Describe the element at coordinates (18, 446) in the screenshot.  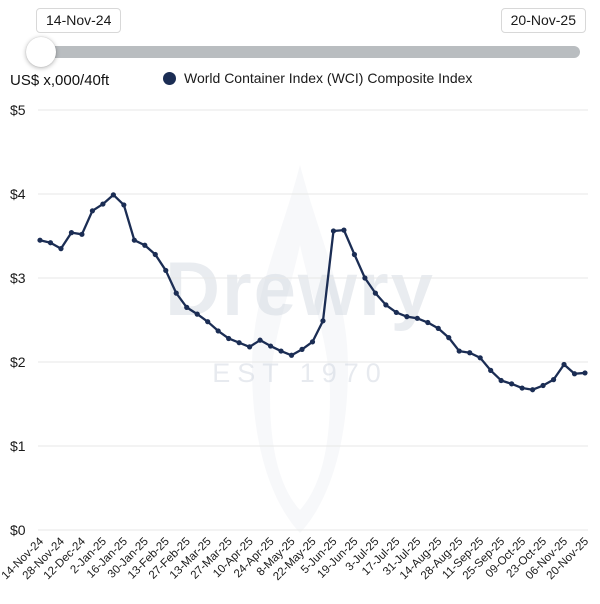
I see `y-tick-label: $1` at that location.